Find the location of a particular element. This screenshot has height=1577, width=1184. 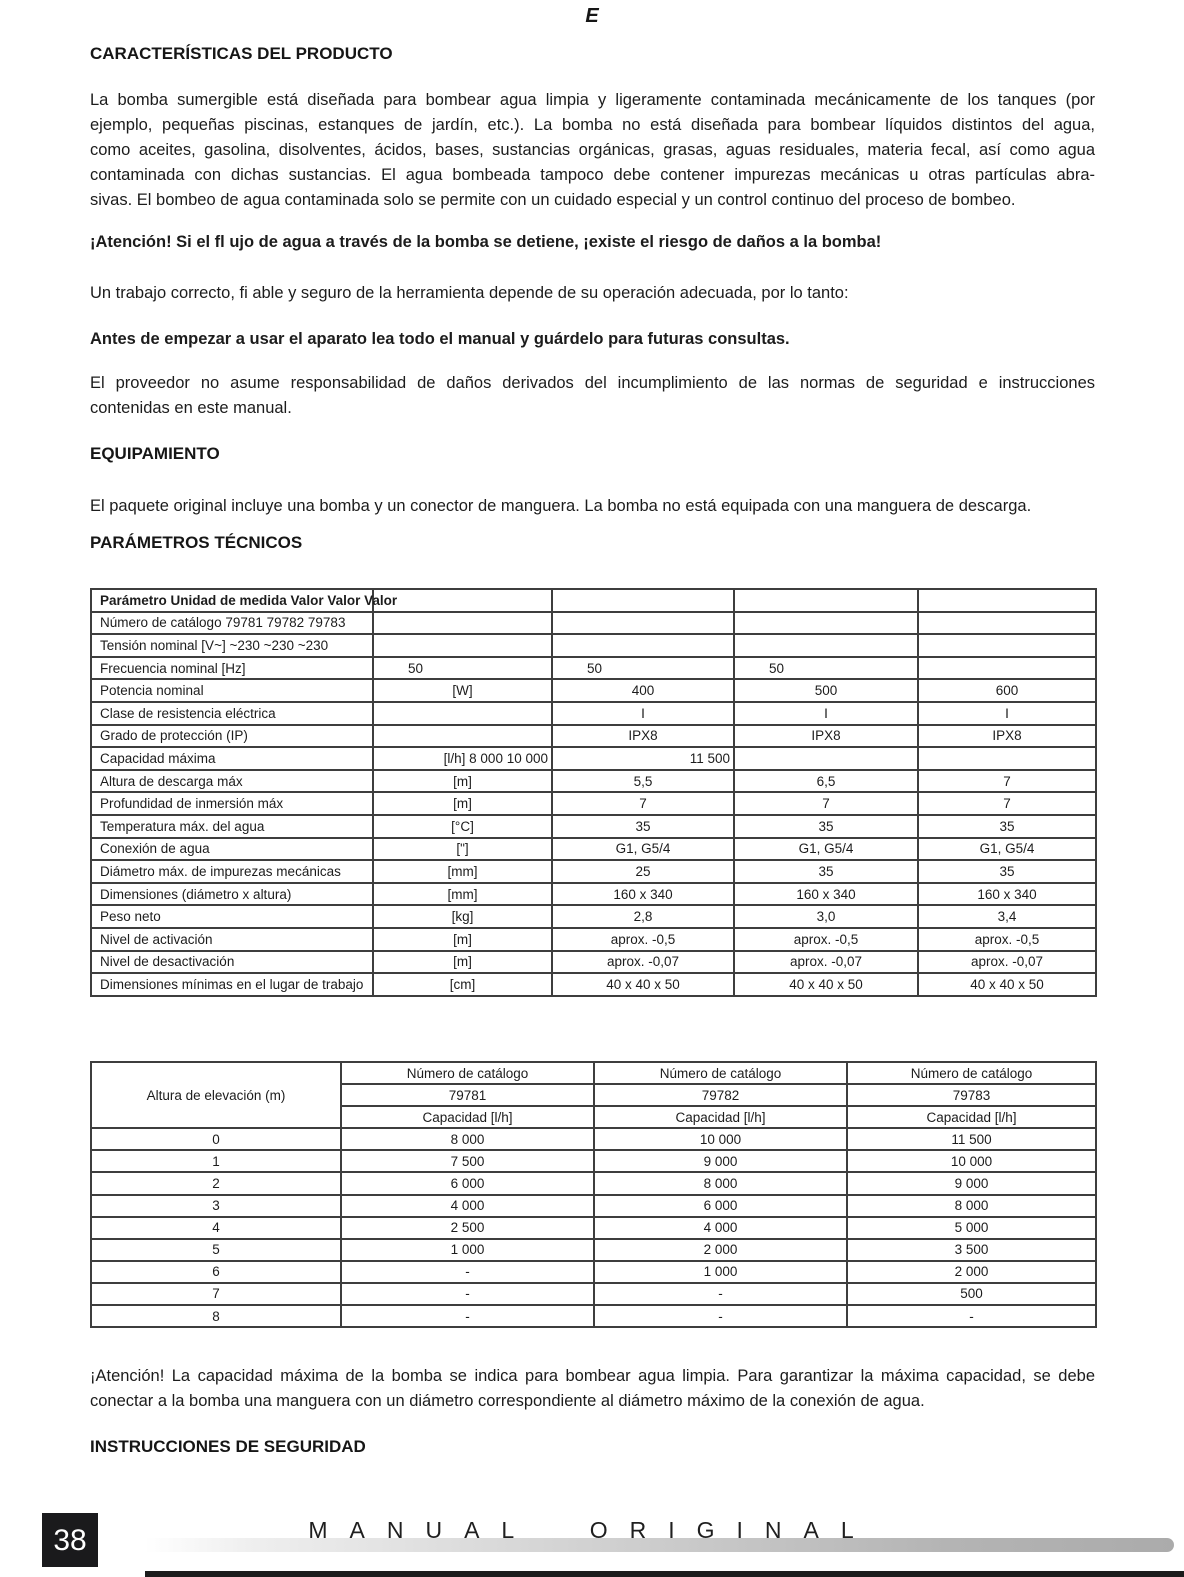

table-cell: G1, G5/4 is located at coordinates (1007, 849).